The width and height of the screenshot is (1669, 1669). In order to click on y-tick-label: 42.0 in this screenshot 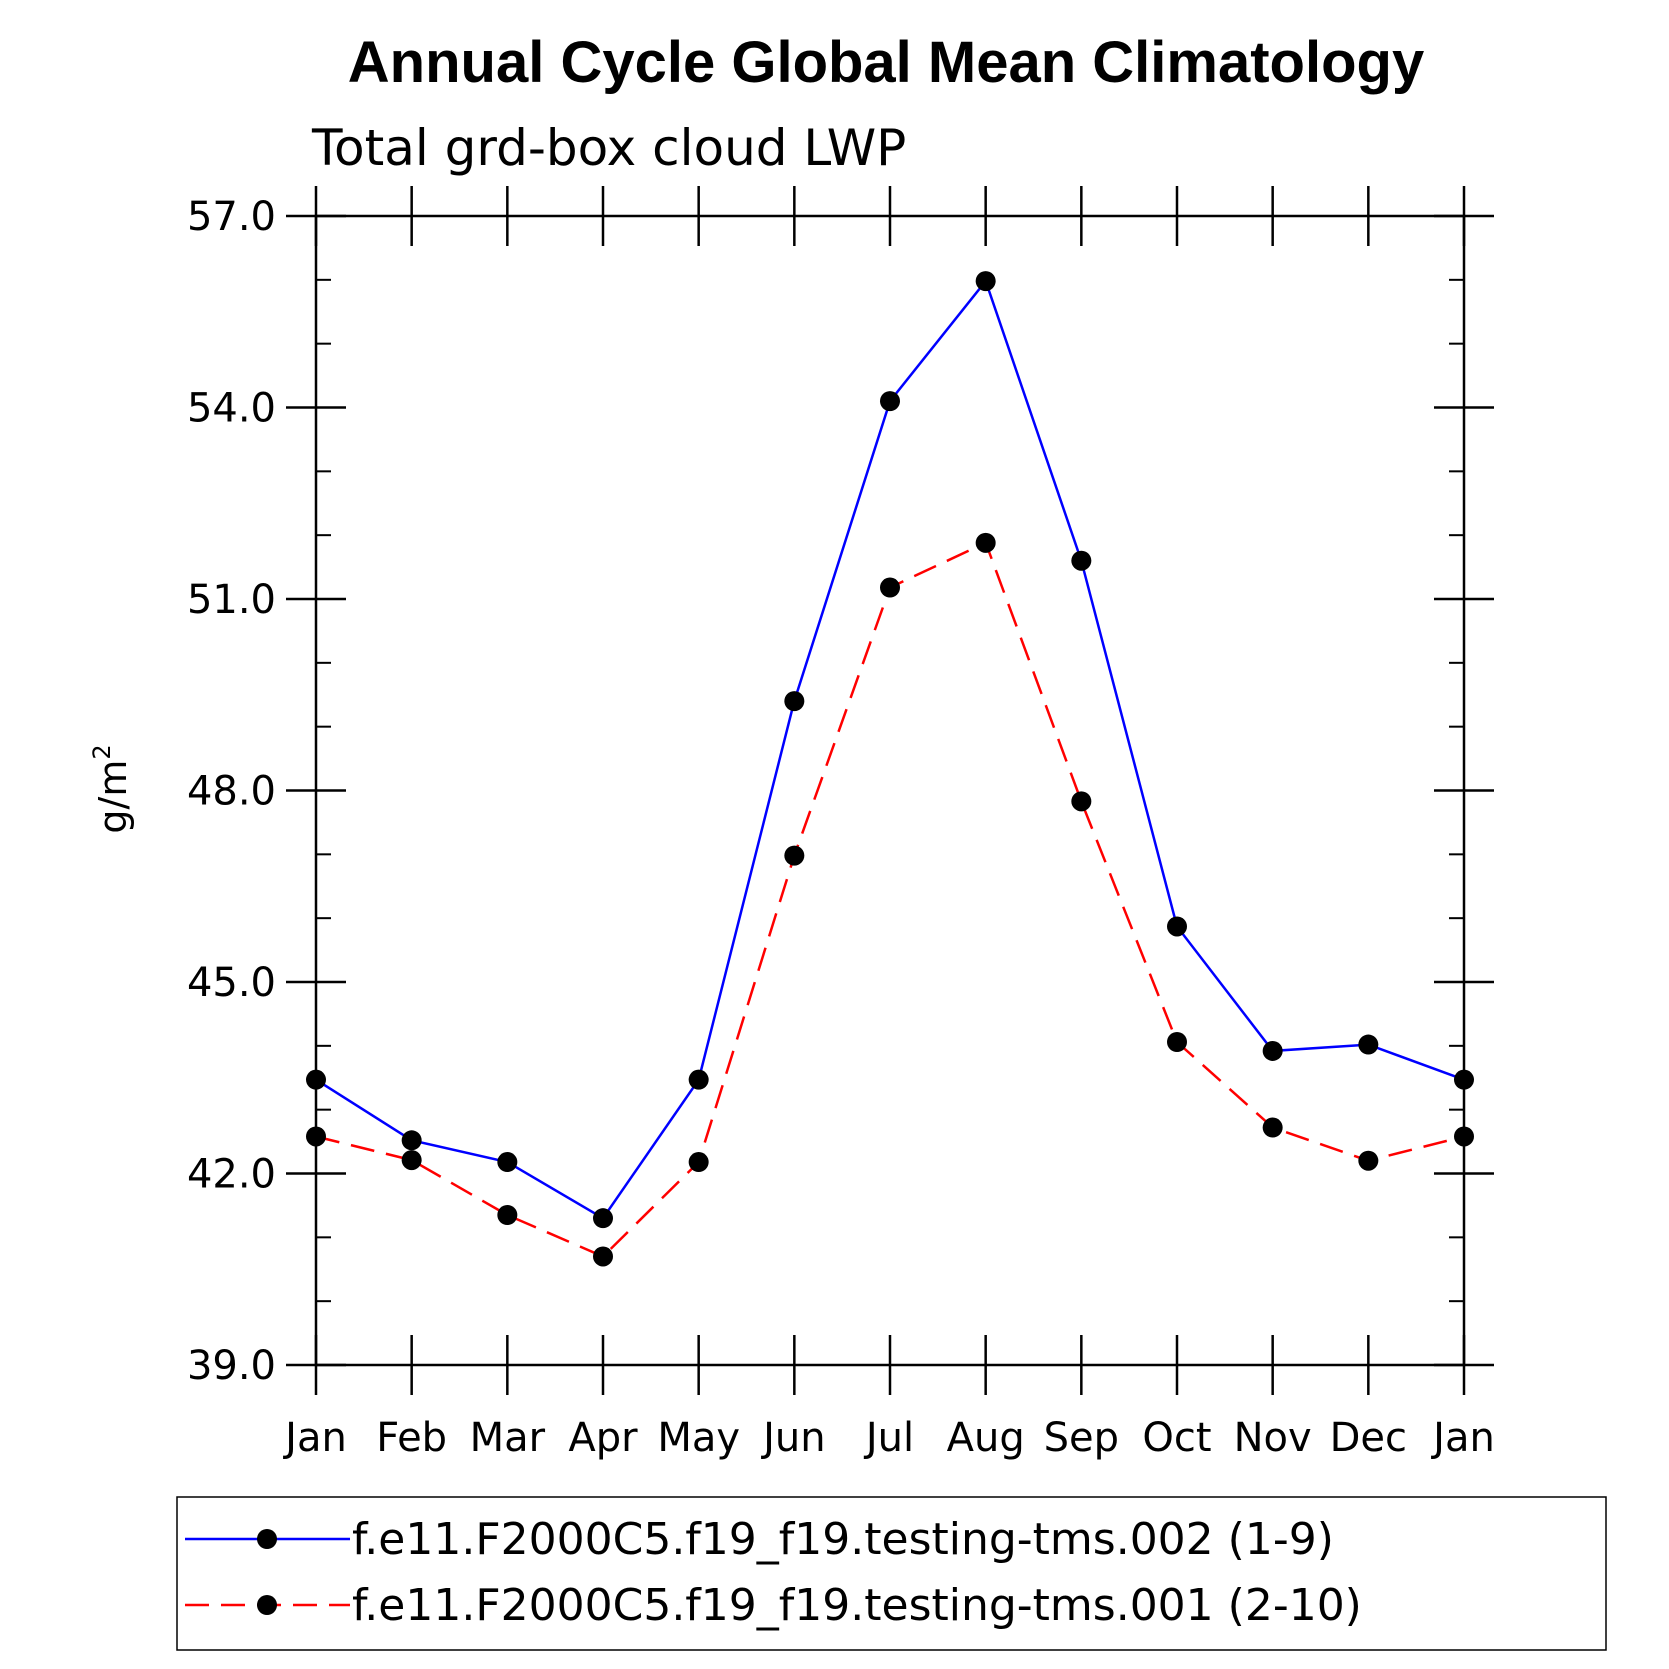, I will do `click(231, 1175)`.